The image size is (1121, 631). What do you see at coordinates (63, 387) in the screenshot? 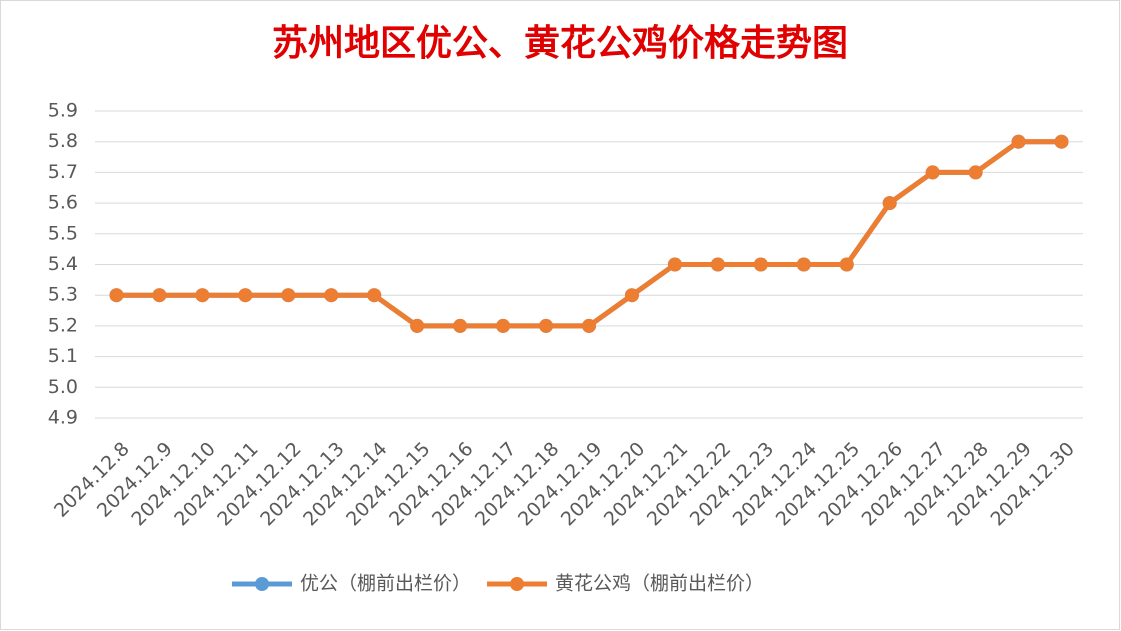
I see `y-tick-label: 5.0` at bounding box center [63, 387].